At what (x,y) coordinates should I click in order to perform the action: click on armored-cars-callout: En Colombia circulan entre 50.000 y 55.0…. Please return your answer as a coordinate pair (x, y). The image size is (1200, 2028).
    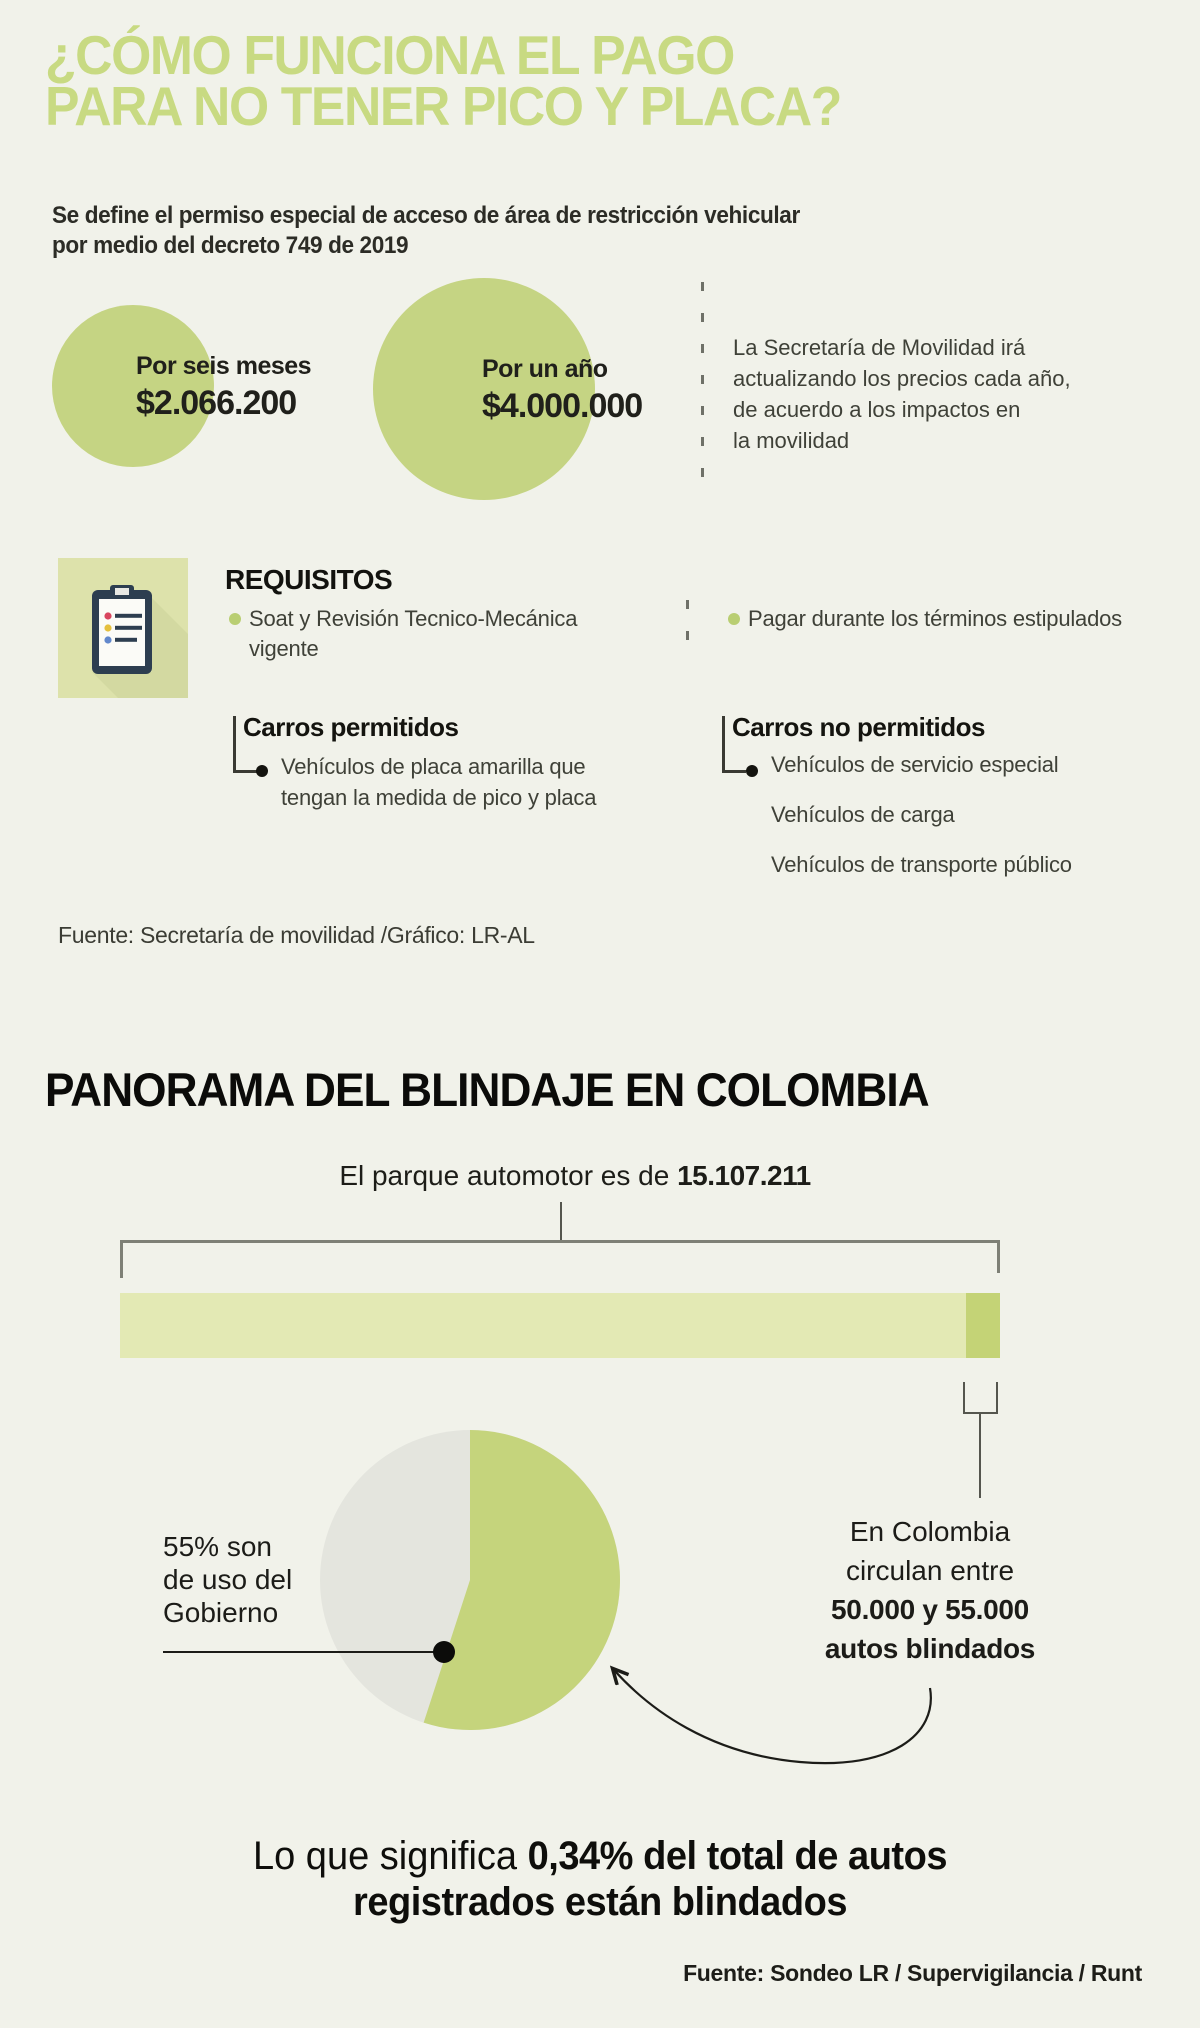
    Looking at the image, I should click on (930, 1590).